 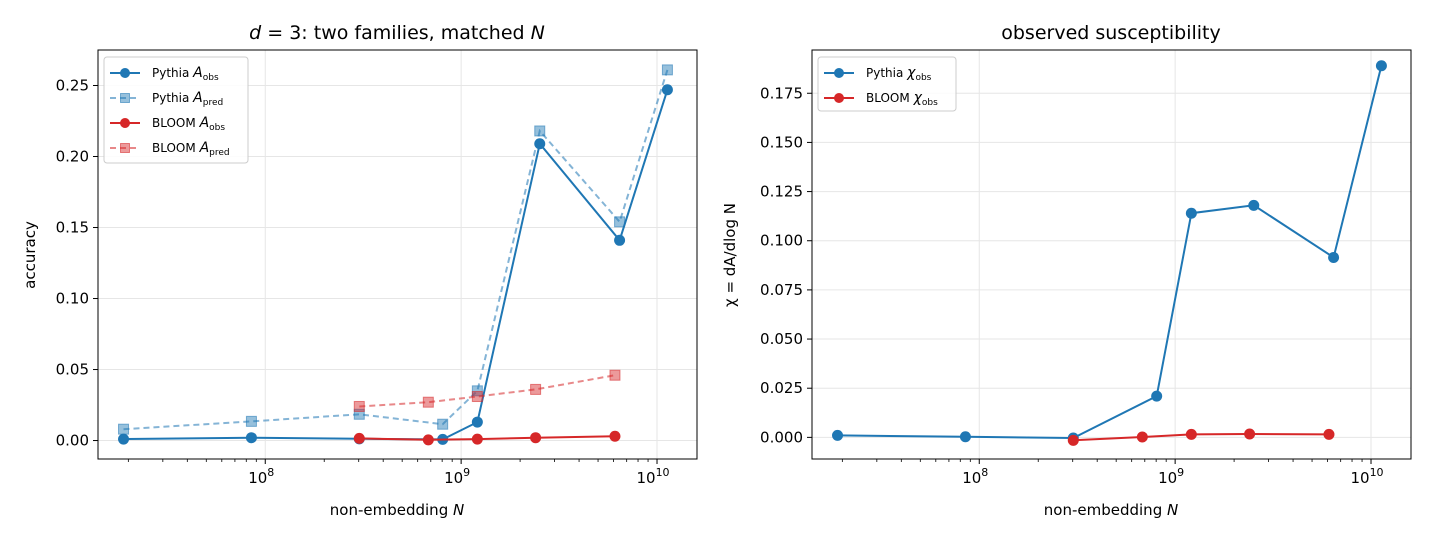 I want to click on y-tick-label: 0.175, so click(x=781, y=93).